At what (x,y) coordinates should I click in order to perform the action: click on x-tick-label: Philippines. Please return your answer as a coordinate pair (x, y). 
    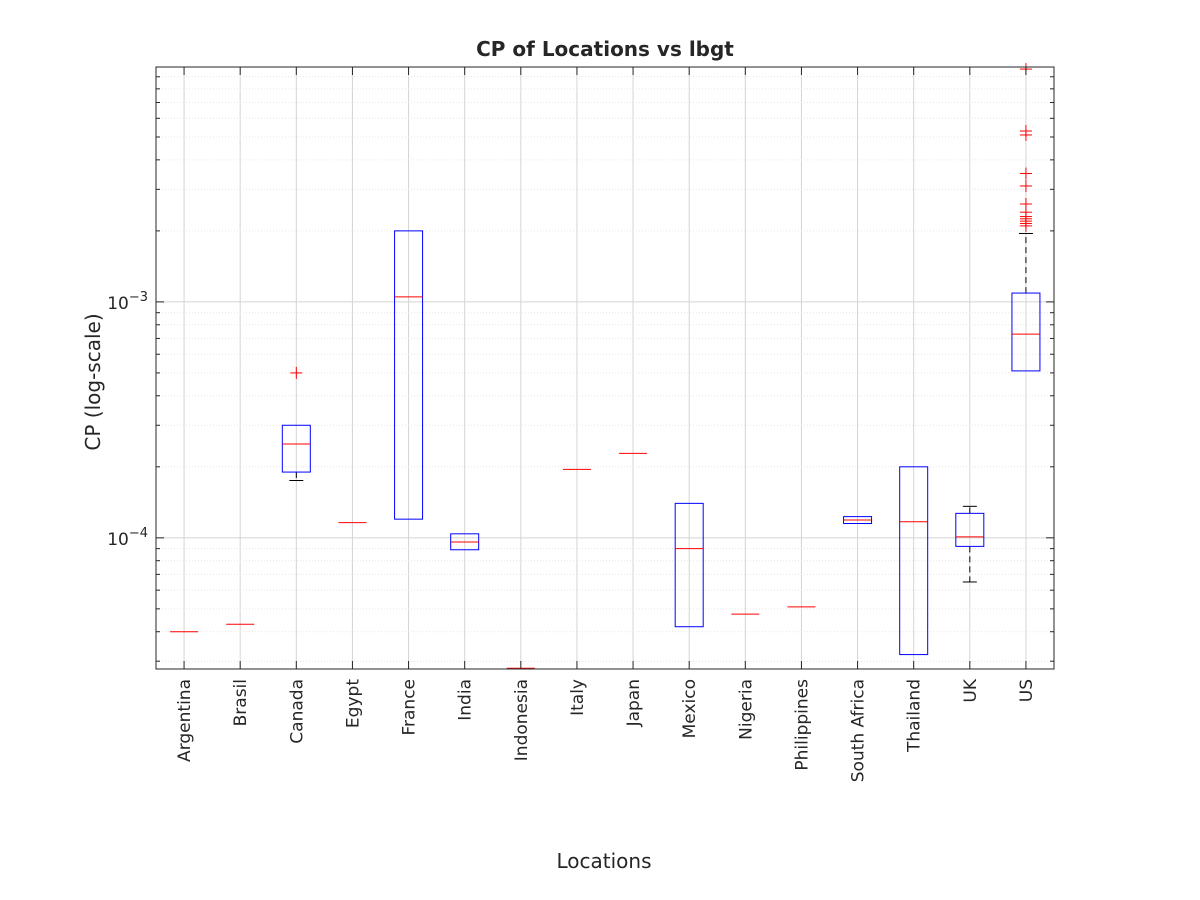
    Looking at the image, I should click on (802, 725).